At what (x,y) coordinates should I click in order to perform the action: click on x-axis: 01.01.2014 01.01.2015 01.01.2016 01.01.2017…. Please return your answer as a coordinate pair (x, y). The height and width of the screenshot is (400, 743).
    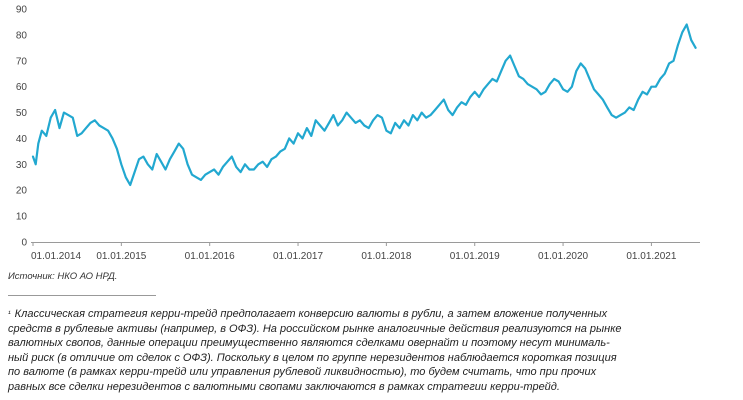
    Looking at the image, I should click on (365, 252).